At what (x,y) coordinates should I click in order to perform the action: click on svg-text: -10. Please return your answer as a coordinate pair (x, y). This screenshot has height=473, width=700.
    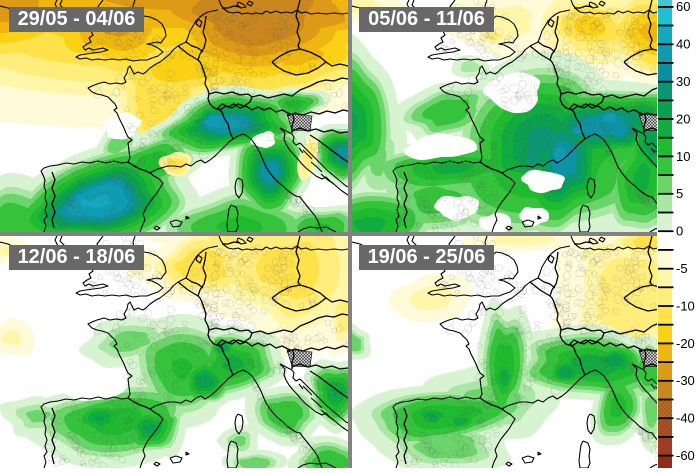
    Looking at the image, I should click on (685, 305).